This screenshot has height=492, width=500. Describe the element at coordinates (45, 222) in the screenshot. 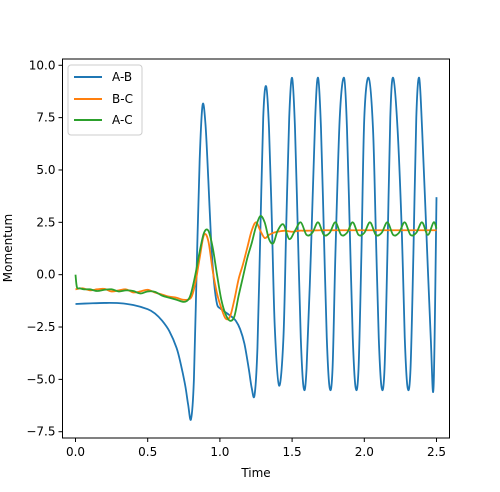

I see `y-tick-label: 2.5` at that location.